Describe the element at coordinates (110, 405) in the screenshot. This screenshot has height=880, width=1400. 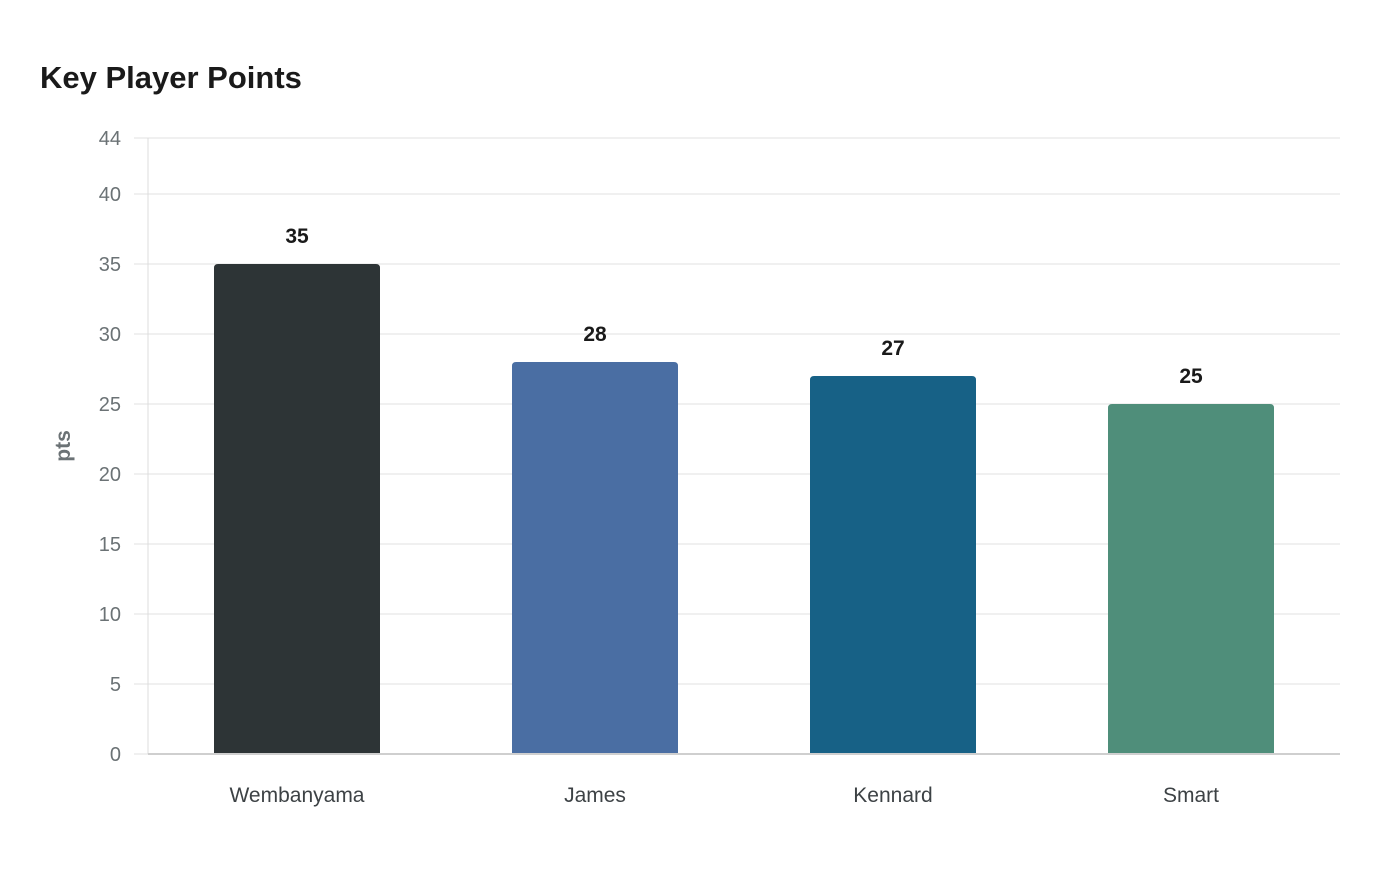
I see `y-tick-label: 25` at that location.